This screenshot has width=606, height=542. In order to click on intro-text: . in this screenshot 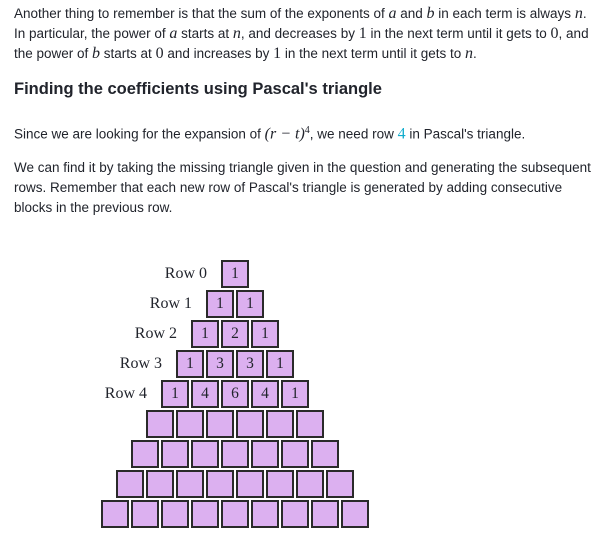, I will do `click(474, 53)`.